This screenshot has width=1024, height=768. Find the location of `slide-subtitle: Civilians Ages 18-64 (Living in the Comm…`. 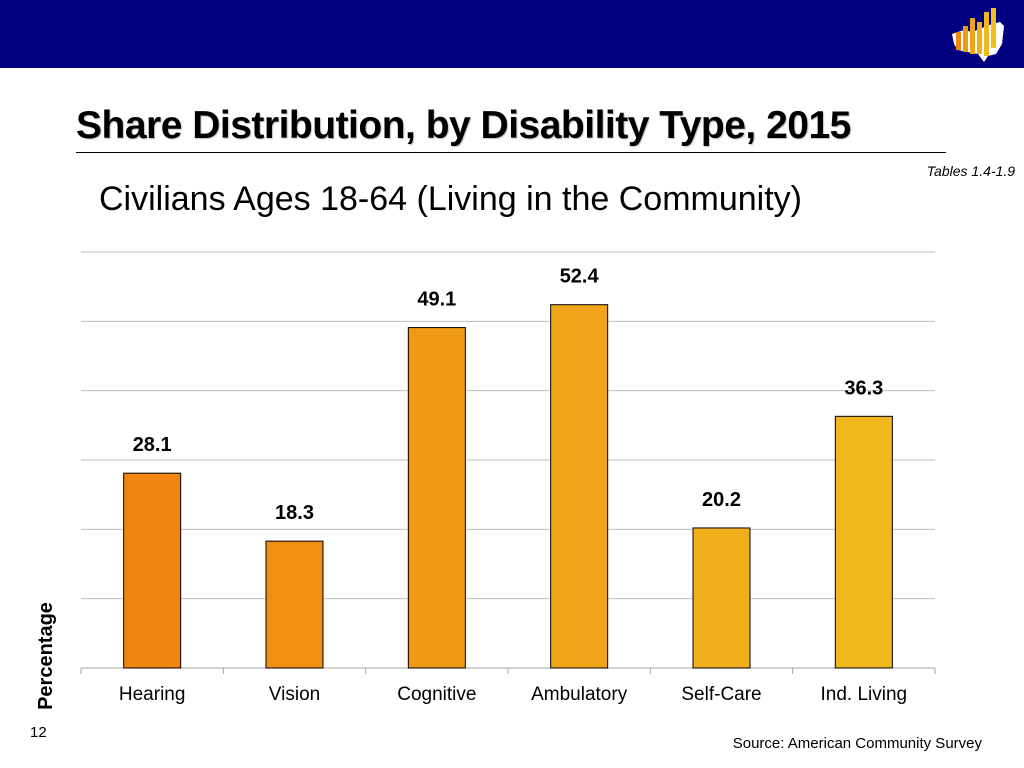

slide-subtitle: Civilians Ages 18-64 (Living in the Comm… is located at coordinates (450, 199).